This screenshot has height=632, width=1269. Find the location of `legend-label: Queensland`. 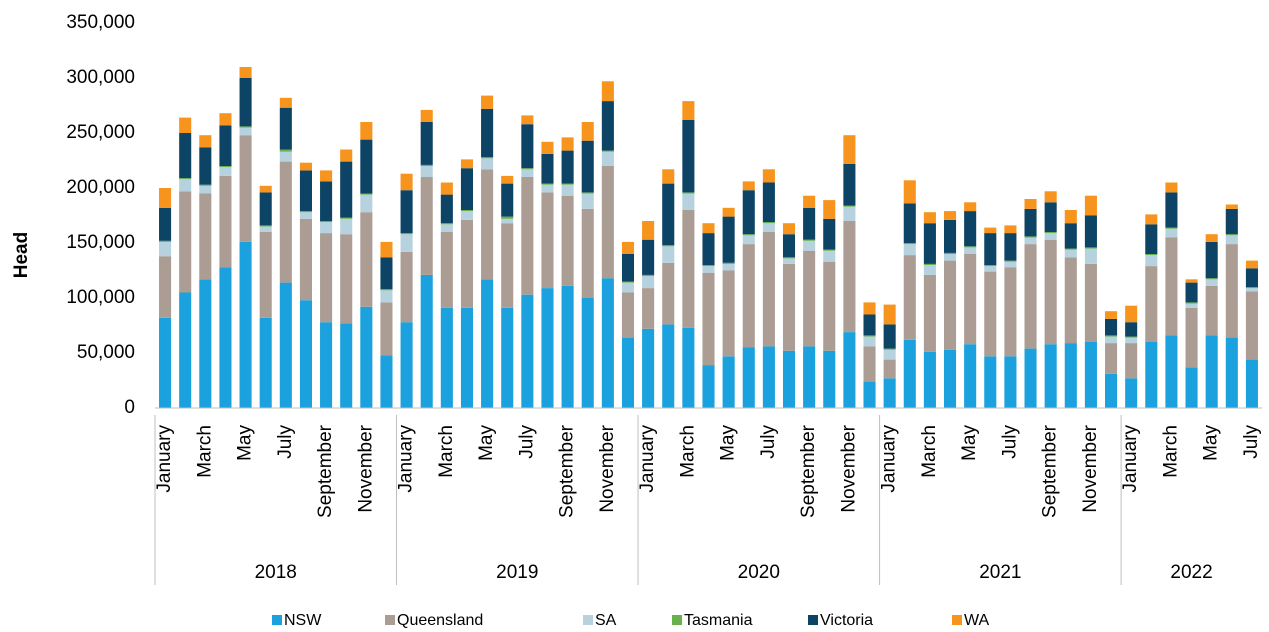

legend-label: Queensland is located at coordinates (440, 620).